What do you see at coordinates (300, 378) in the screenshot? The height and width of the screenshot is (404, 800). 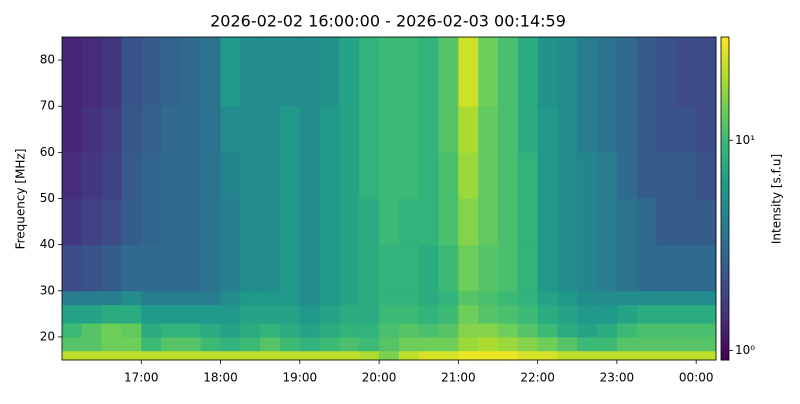 I see `x-tick-label: 19:00` at bounding box center [300, 378].